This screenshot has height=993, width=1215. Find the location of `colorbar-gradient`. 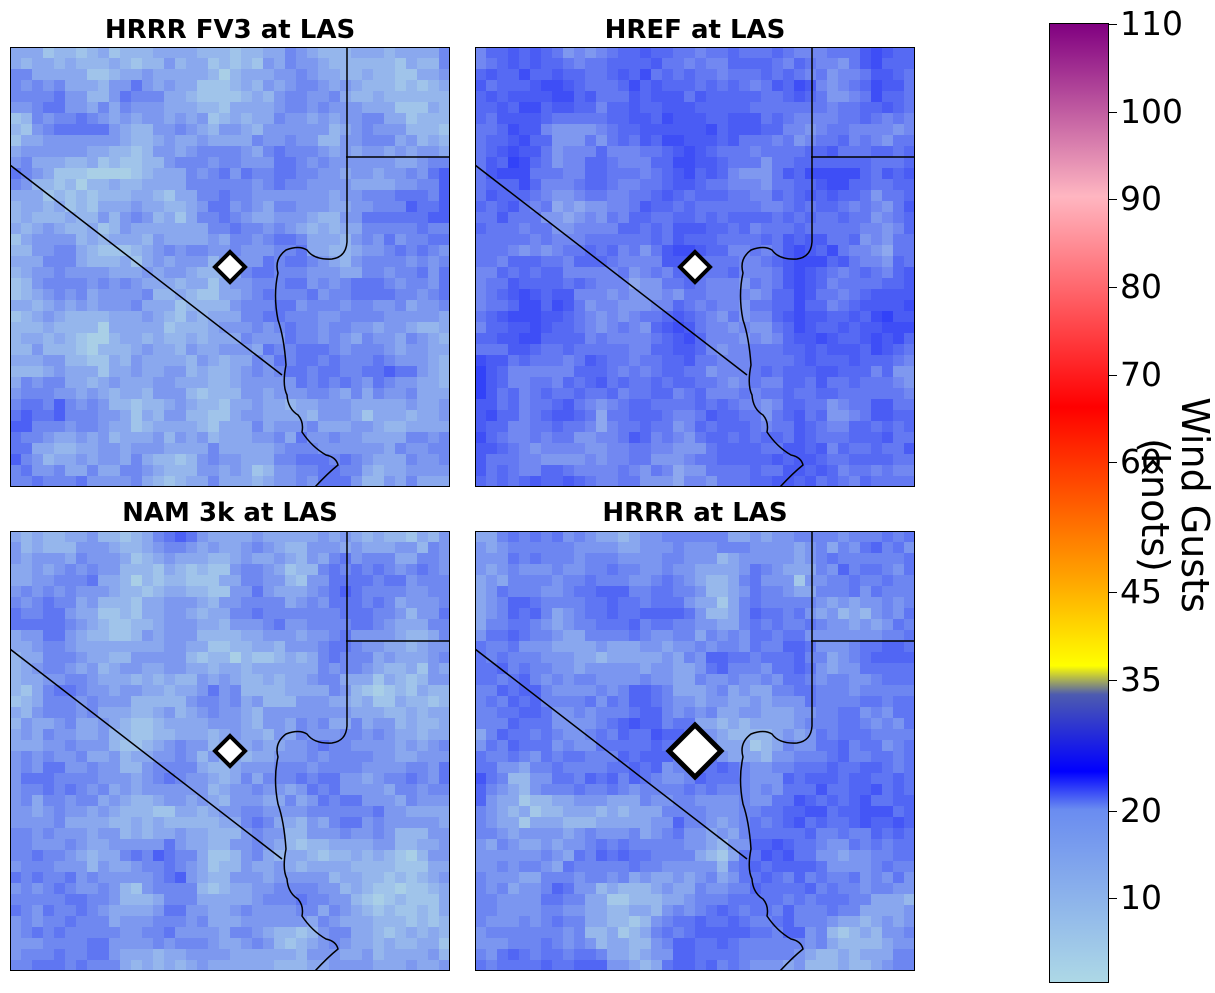

colorbar-gradient is located at coordinates (1079, 503).